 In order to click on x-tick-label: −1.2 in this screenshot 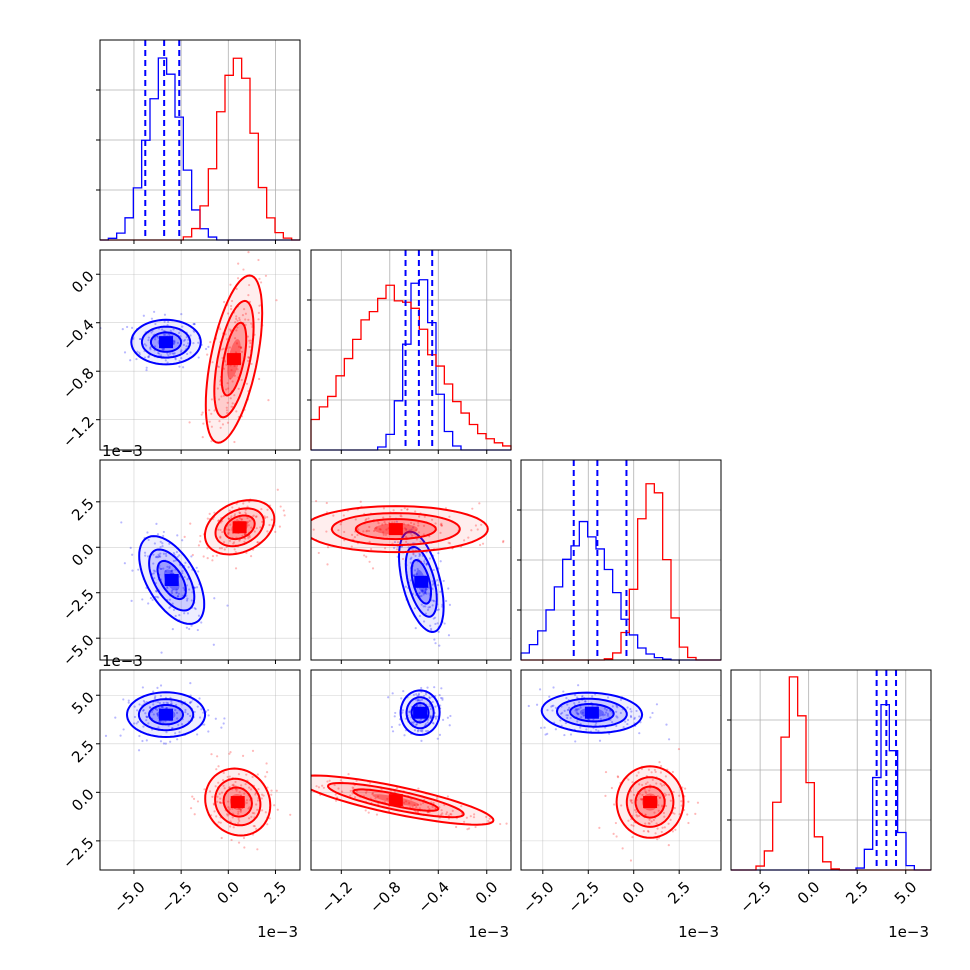, I will do `click(337, 897)`.